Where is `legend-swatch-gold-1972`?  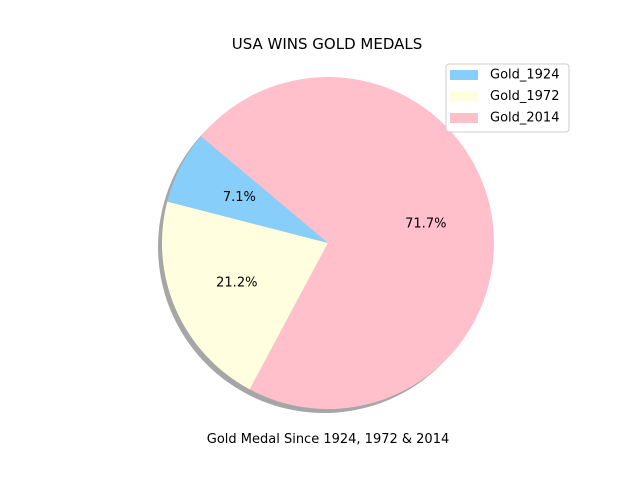
legend-swatch-gold-1972 is located at coordinates (464, 96).